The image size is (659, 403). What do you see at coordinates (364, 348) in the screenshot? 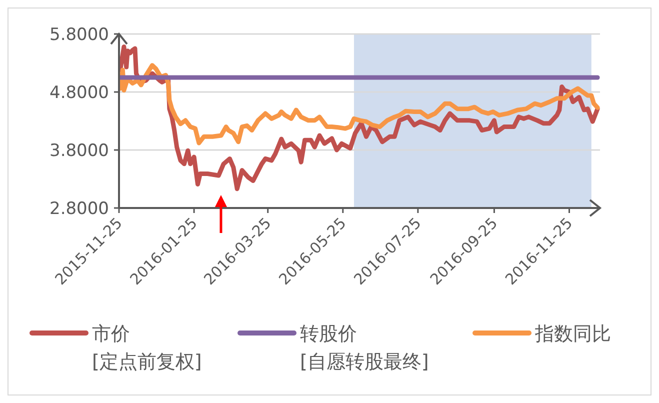
I see `legend-label: 转股价 [自愿转股最终]` at bounding box center [364, 348].